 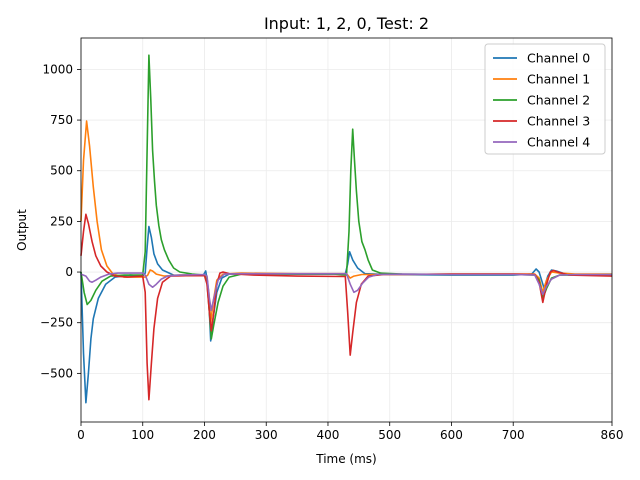 I want to click on x-tick-label: 400, so click(x=328, y=435).